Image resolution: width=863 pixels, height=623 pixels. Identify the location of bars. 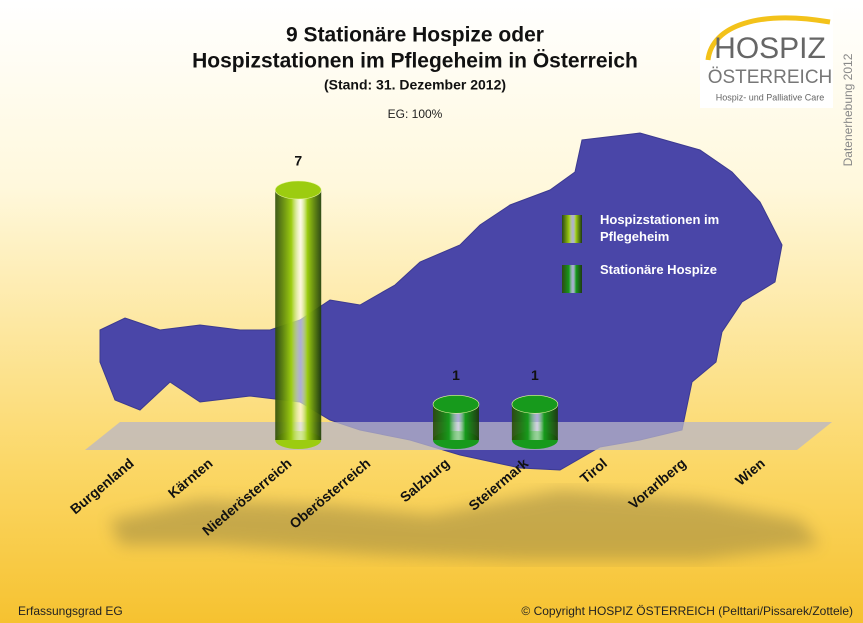
(416, 314).